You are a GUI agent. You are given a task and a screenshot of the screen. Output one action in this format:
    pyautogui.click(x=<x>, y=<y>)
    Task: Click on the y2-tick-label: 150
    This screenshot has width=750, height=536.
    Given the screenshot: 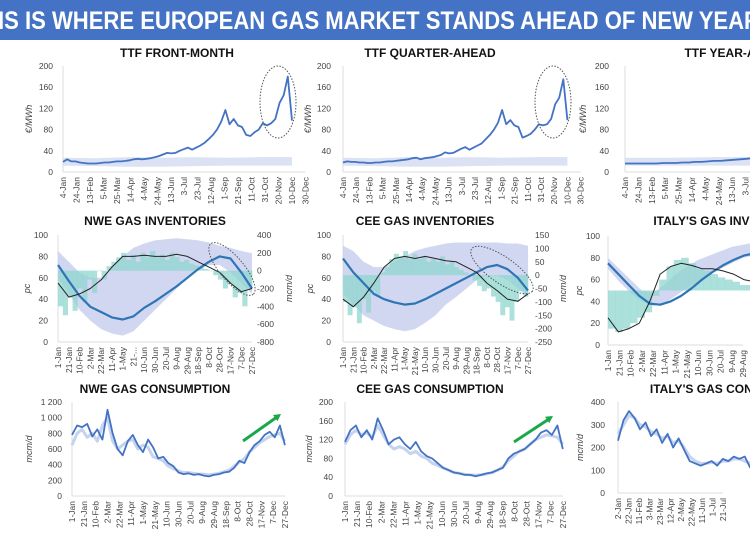 What is the action you would take?
    pyautogui.click(x=542, y=235)
    